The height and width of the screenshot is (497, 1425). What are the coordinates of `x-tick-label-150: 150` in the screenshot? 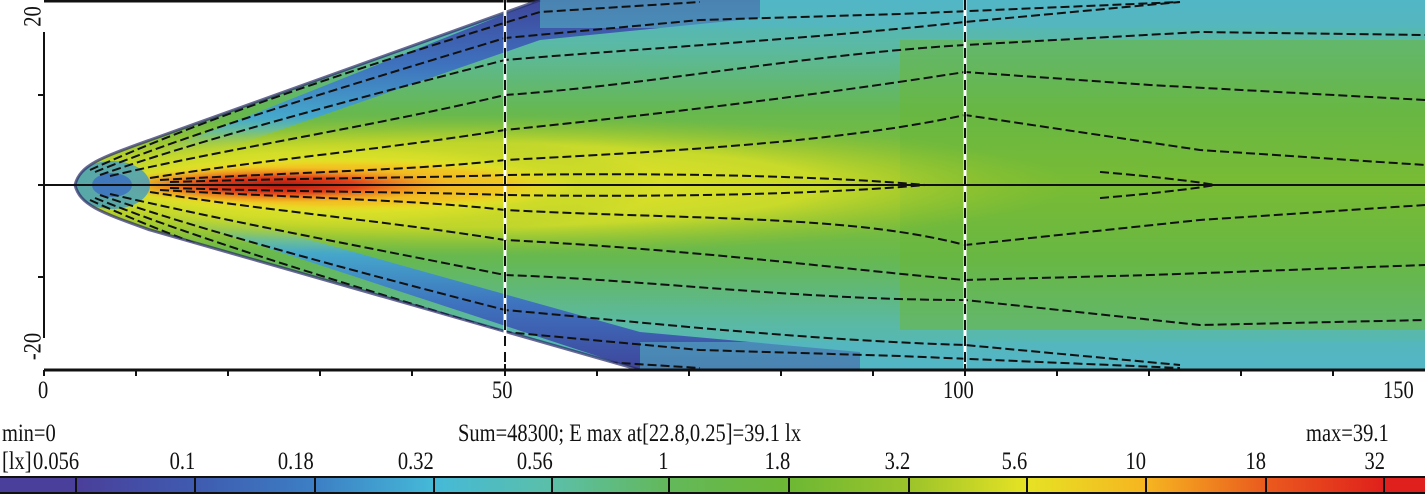 It's located at (1398, 390).